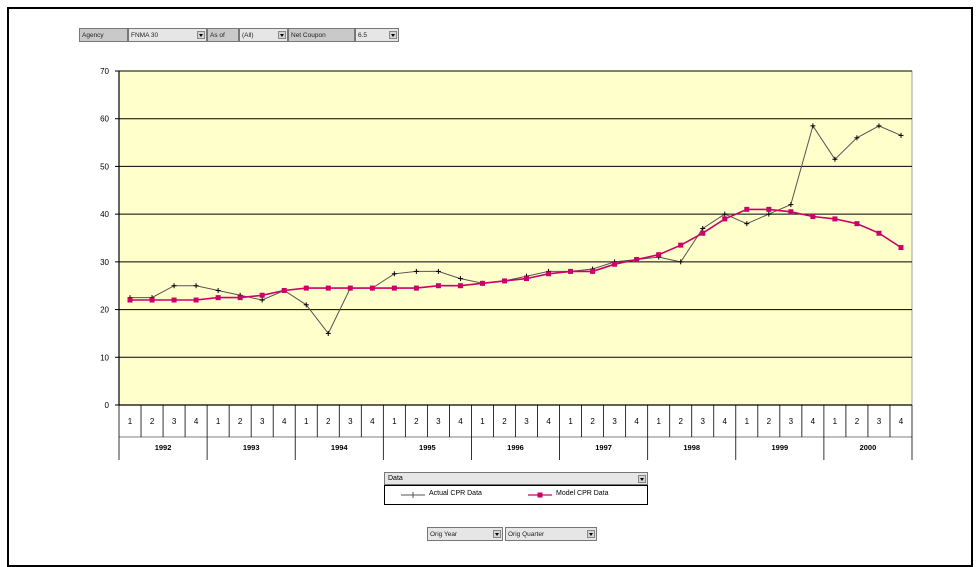 The image size is (980, 567). Describe the element at coordinates (167, 35) in the screenshot. I see `agency-field-dropdown: FNMA 30` at that location.